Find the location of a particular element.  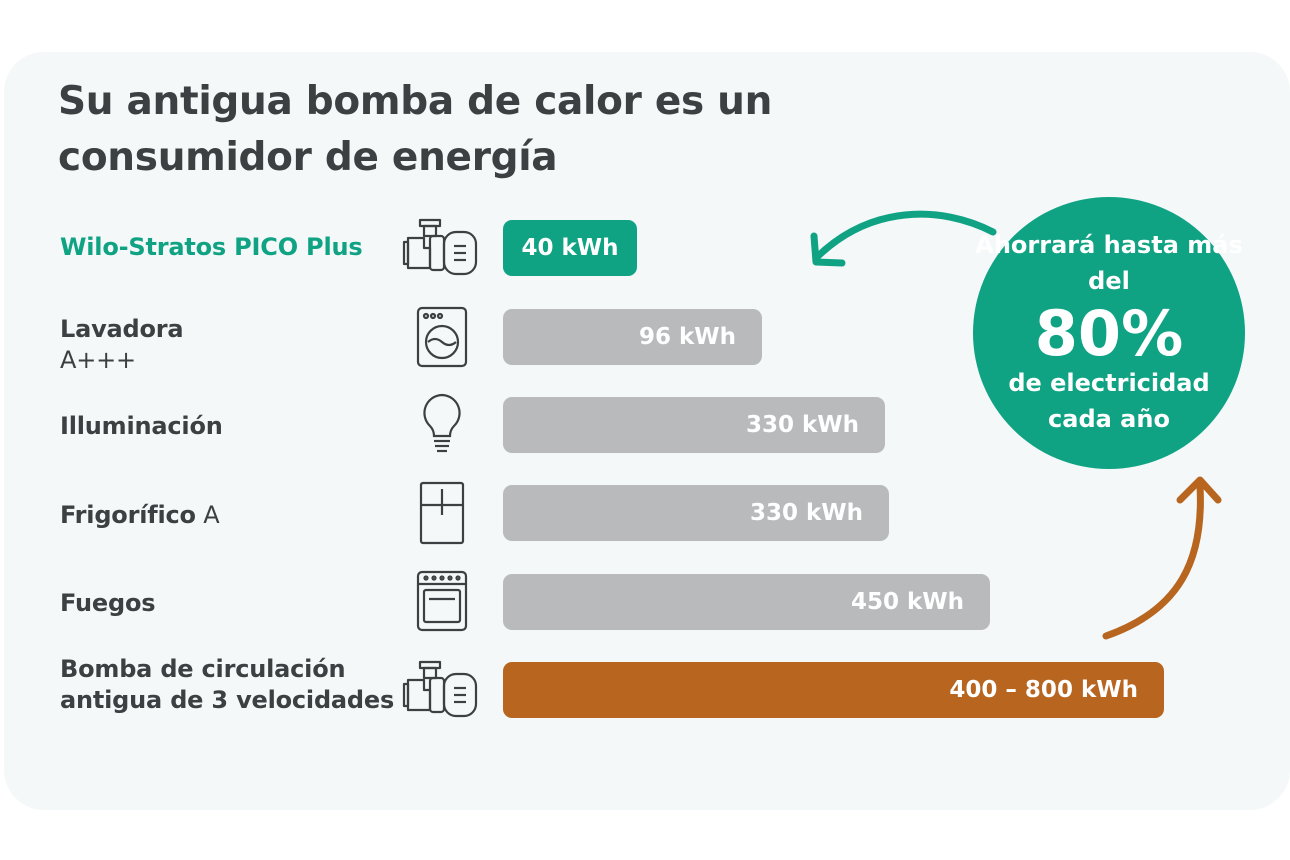

badge-percentage: 80% is located at coordinates (1109, 333).